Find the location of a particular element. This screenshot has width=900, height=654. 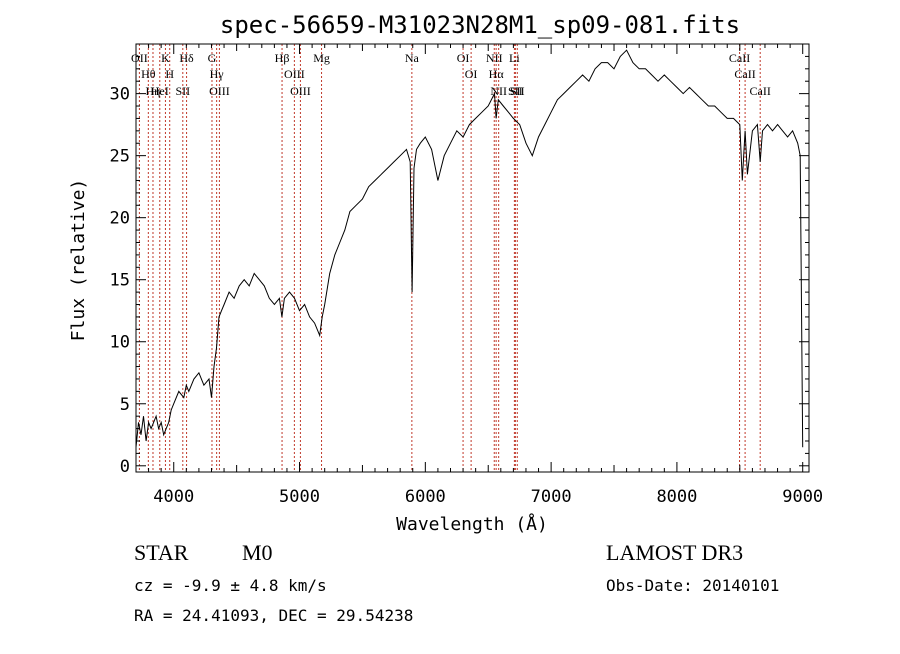

line-label-14: Mg is located at coordinates (321, 58).